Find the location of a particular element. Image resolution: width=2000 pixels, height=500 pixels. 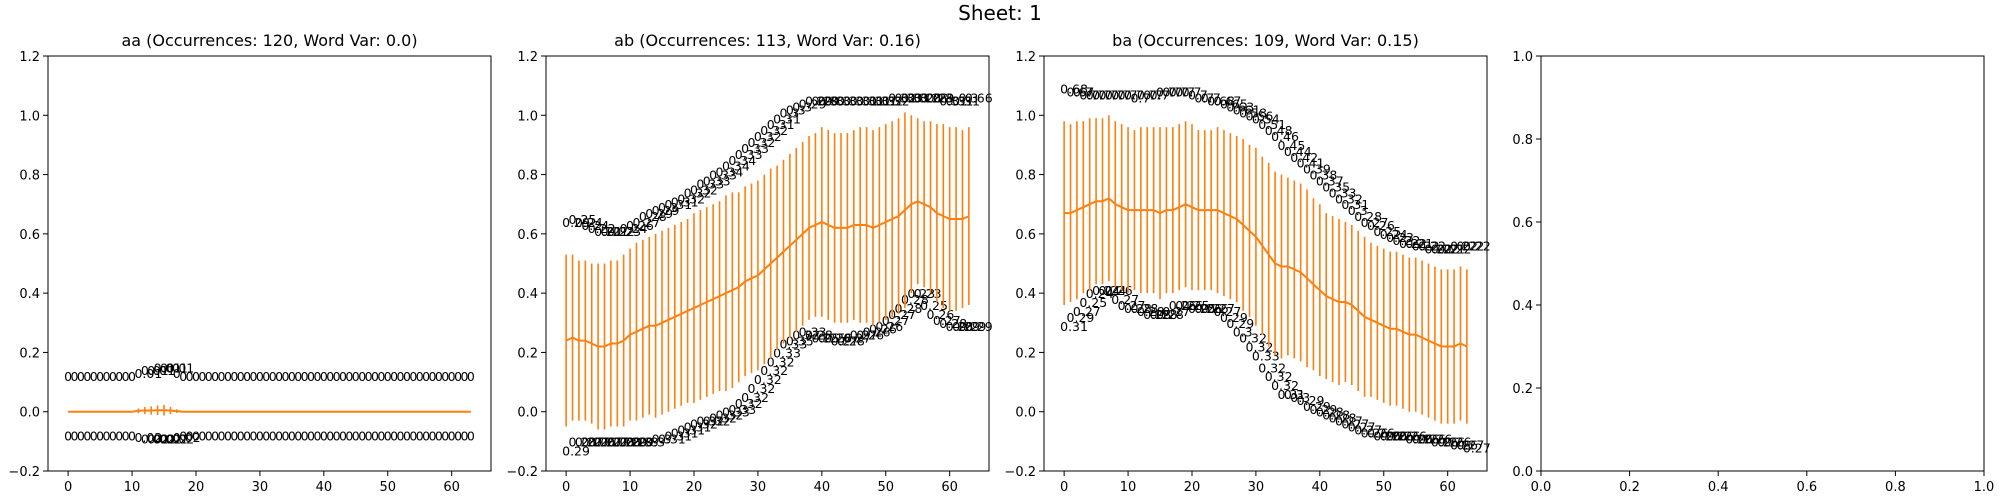

x-tick-label: 40 is located at coordinates (822, 487).